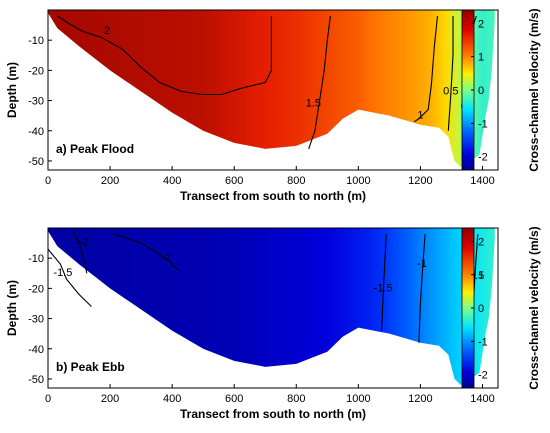 The image size is (550, 433). I want to click on panel-label: b) Peak Ebb, so click(90, 367).